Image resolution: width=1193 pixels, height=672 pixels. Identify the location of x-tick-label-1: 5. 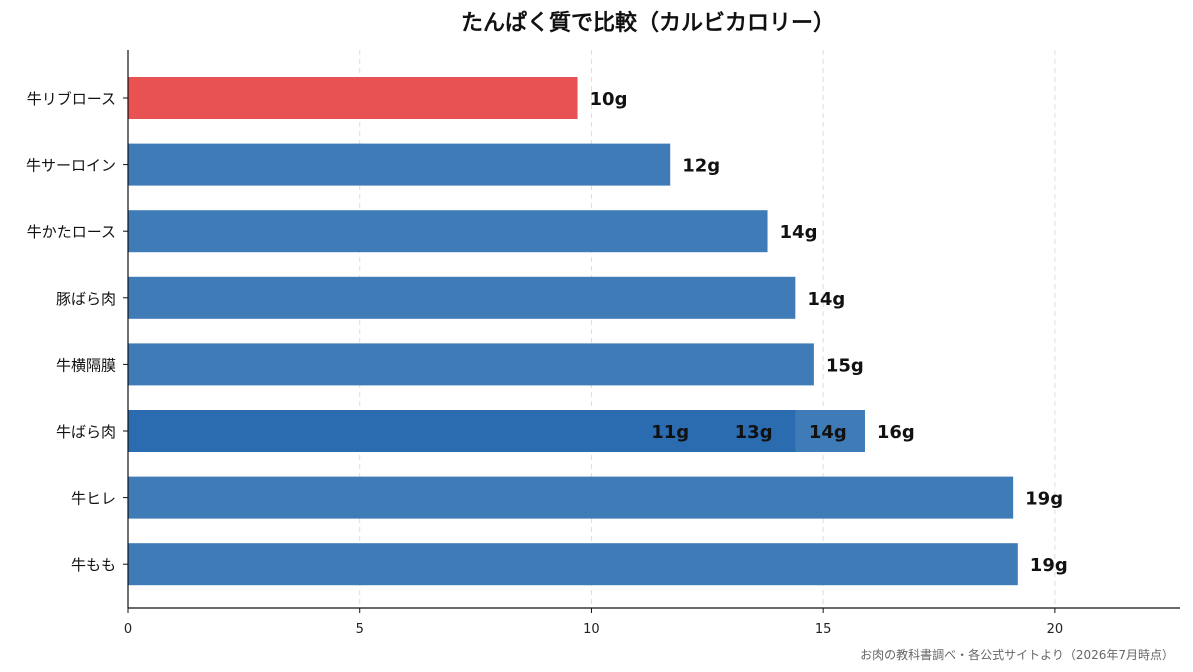
(360, 629).